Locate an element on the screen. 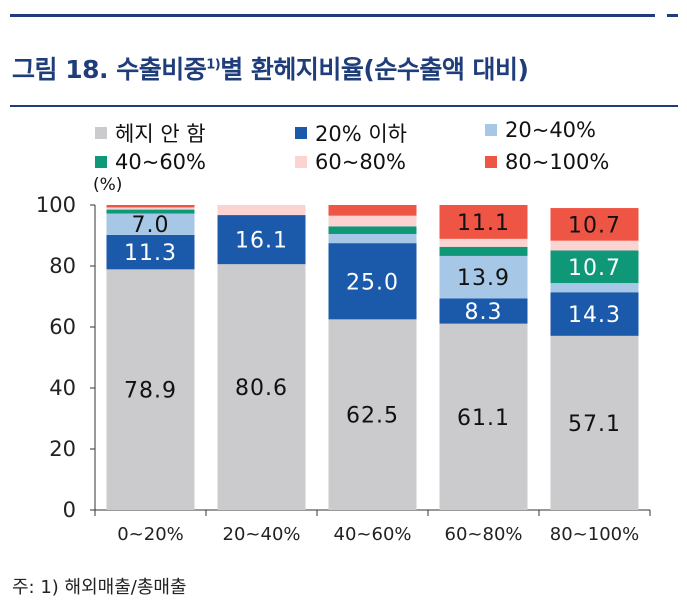 The height and width of the screenshot is (611, 687). legend-item-under-20: 20% 이하 is located at coordinates (351, 133).